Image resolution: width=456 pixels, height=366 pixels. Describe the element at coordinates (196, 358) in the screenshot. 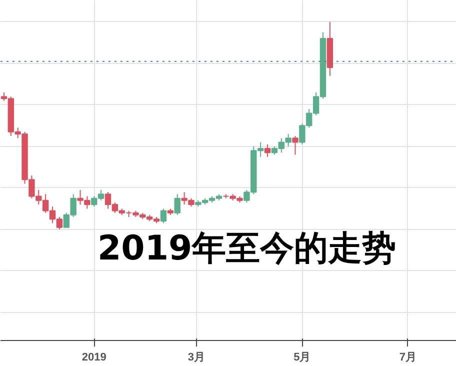

I see `x-tick-label: 3月` at that location.